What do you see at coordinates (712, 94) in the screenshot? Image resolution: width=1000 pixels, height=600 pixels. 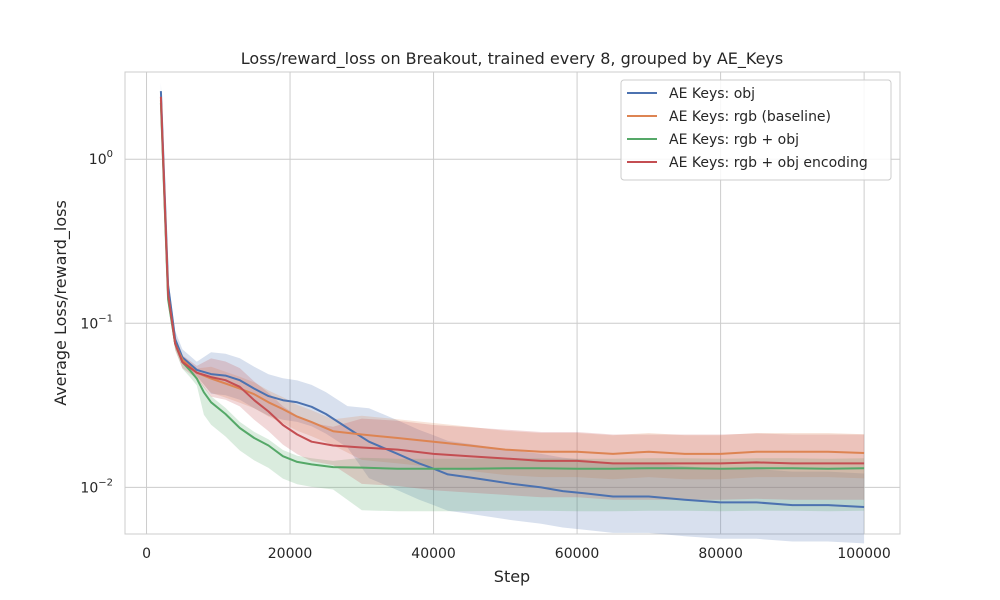 I see `legend-label-0: AE Keys: obj` at bounding box center [712, 94].